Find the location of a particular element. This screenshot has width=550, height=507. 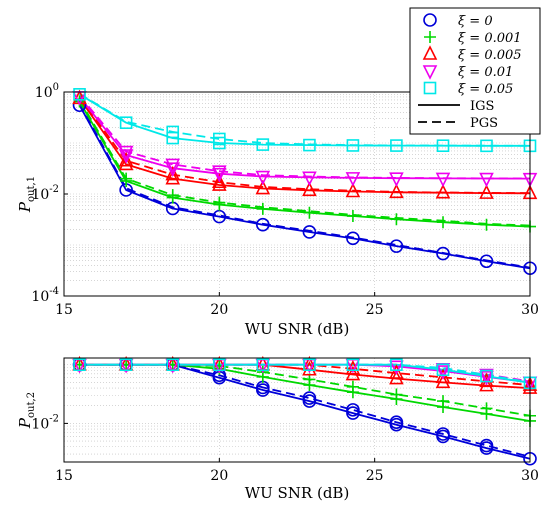

top-x-tick-label: 25 is located at coordinates (375, 310).